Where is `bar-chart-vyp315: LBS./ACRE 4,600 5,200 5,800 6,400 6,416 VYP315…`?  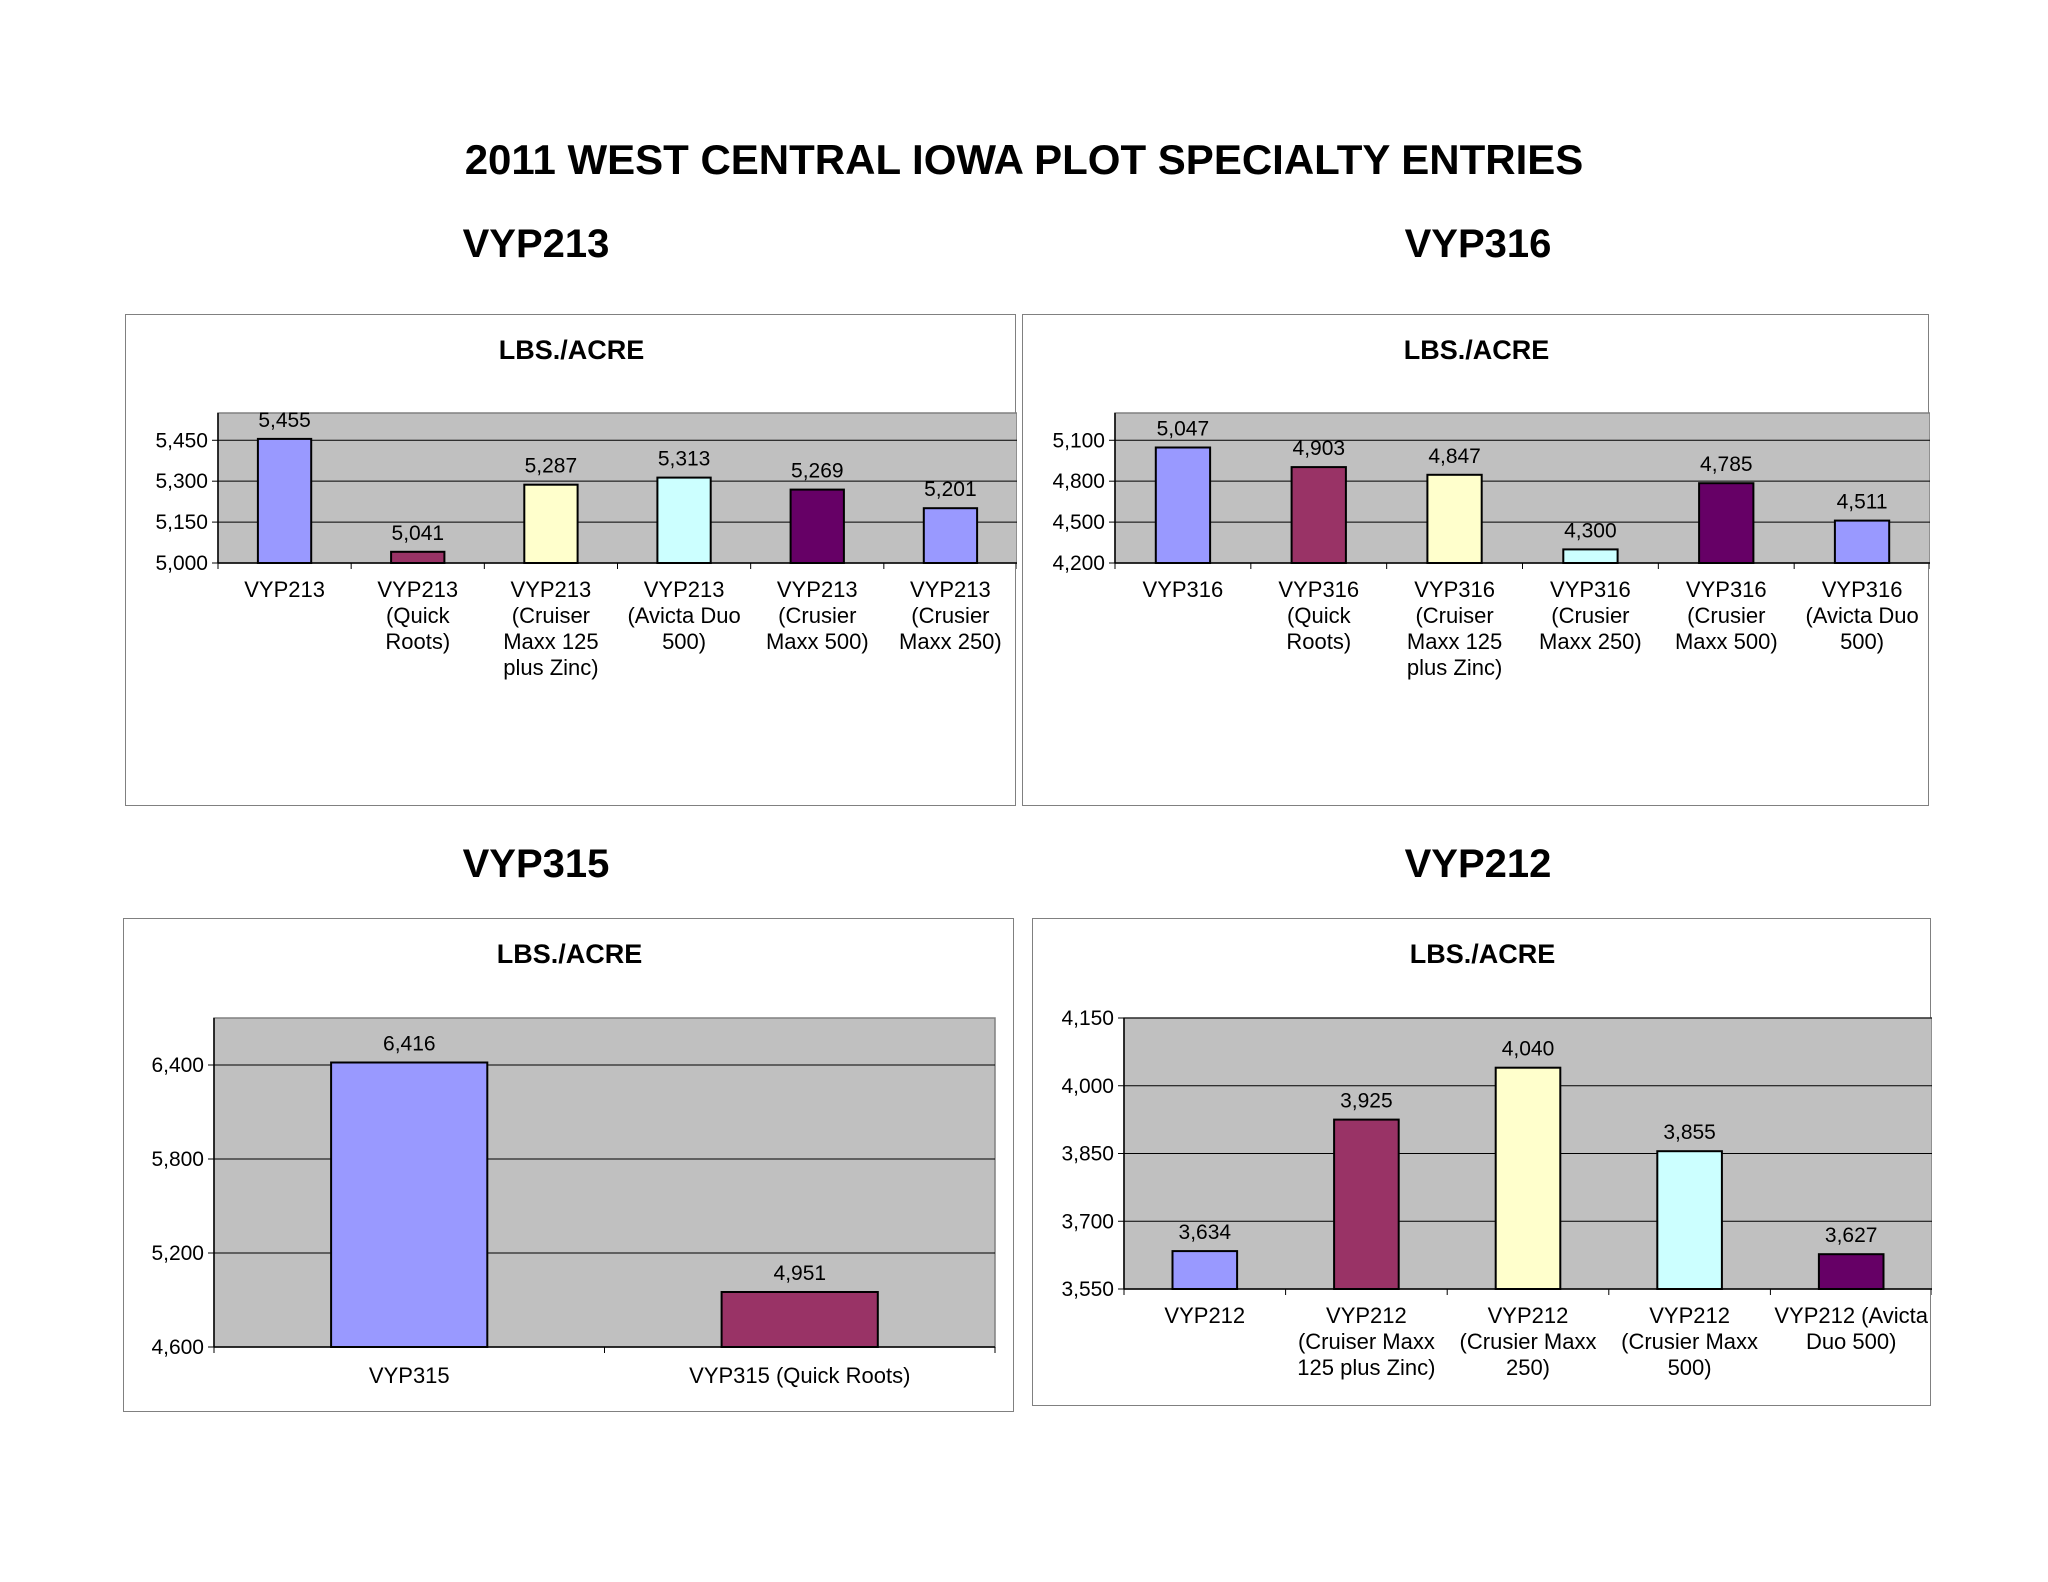
bar-chart-vyp315: LBS./ACRE 4,600 5,200 5,800 6,400 6,416 VYP315… is located at coordinates (573, 1163).